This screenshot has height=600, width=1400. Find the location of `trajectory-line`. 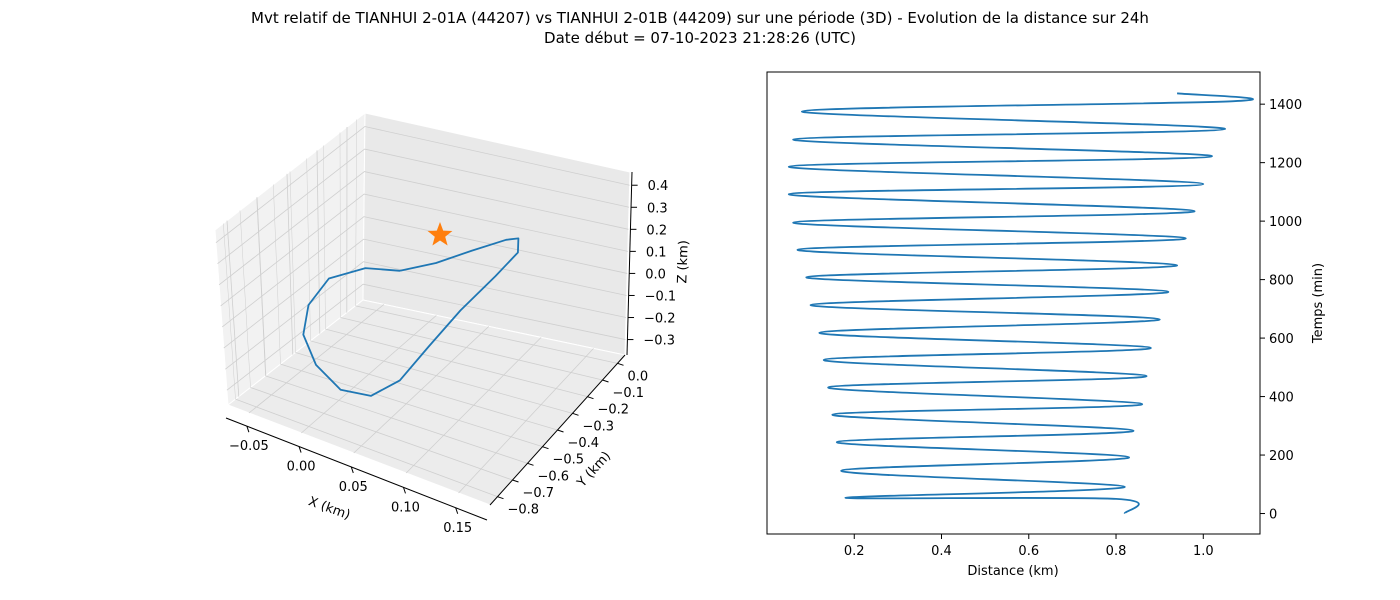

trajectory-line is located at coordinates (411, 317).